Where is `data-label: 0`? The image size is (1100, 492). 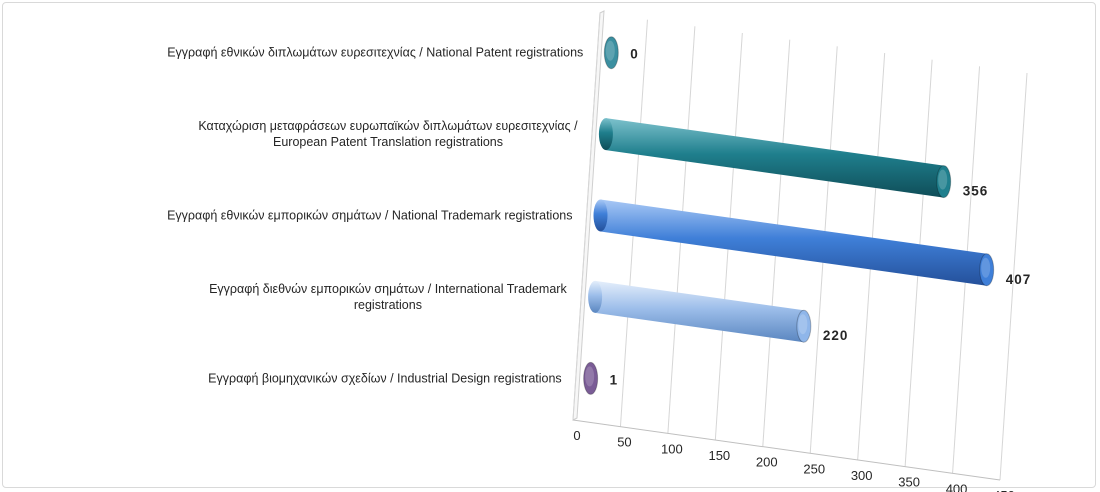 data-label: 0 is located at coordinates (634, 54).